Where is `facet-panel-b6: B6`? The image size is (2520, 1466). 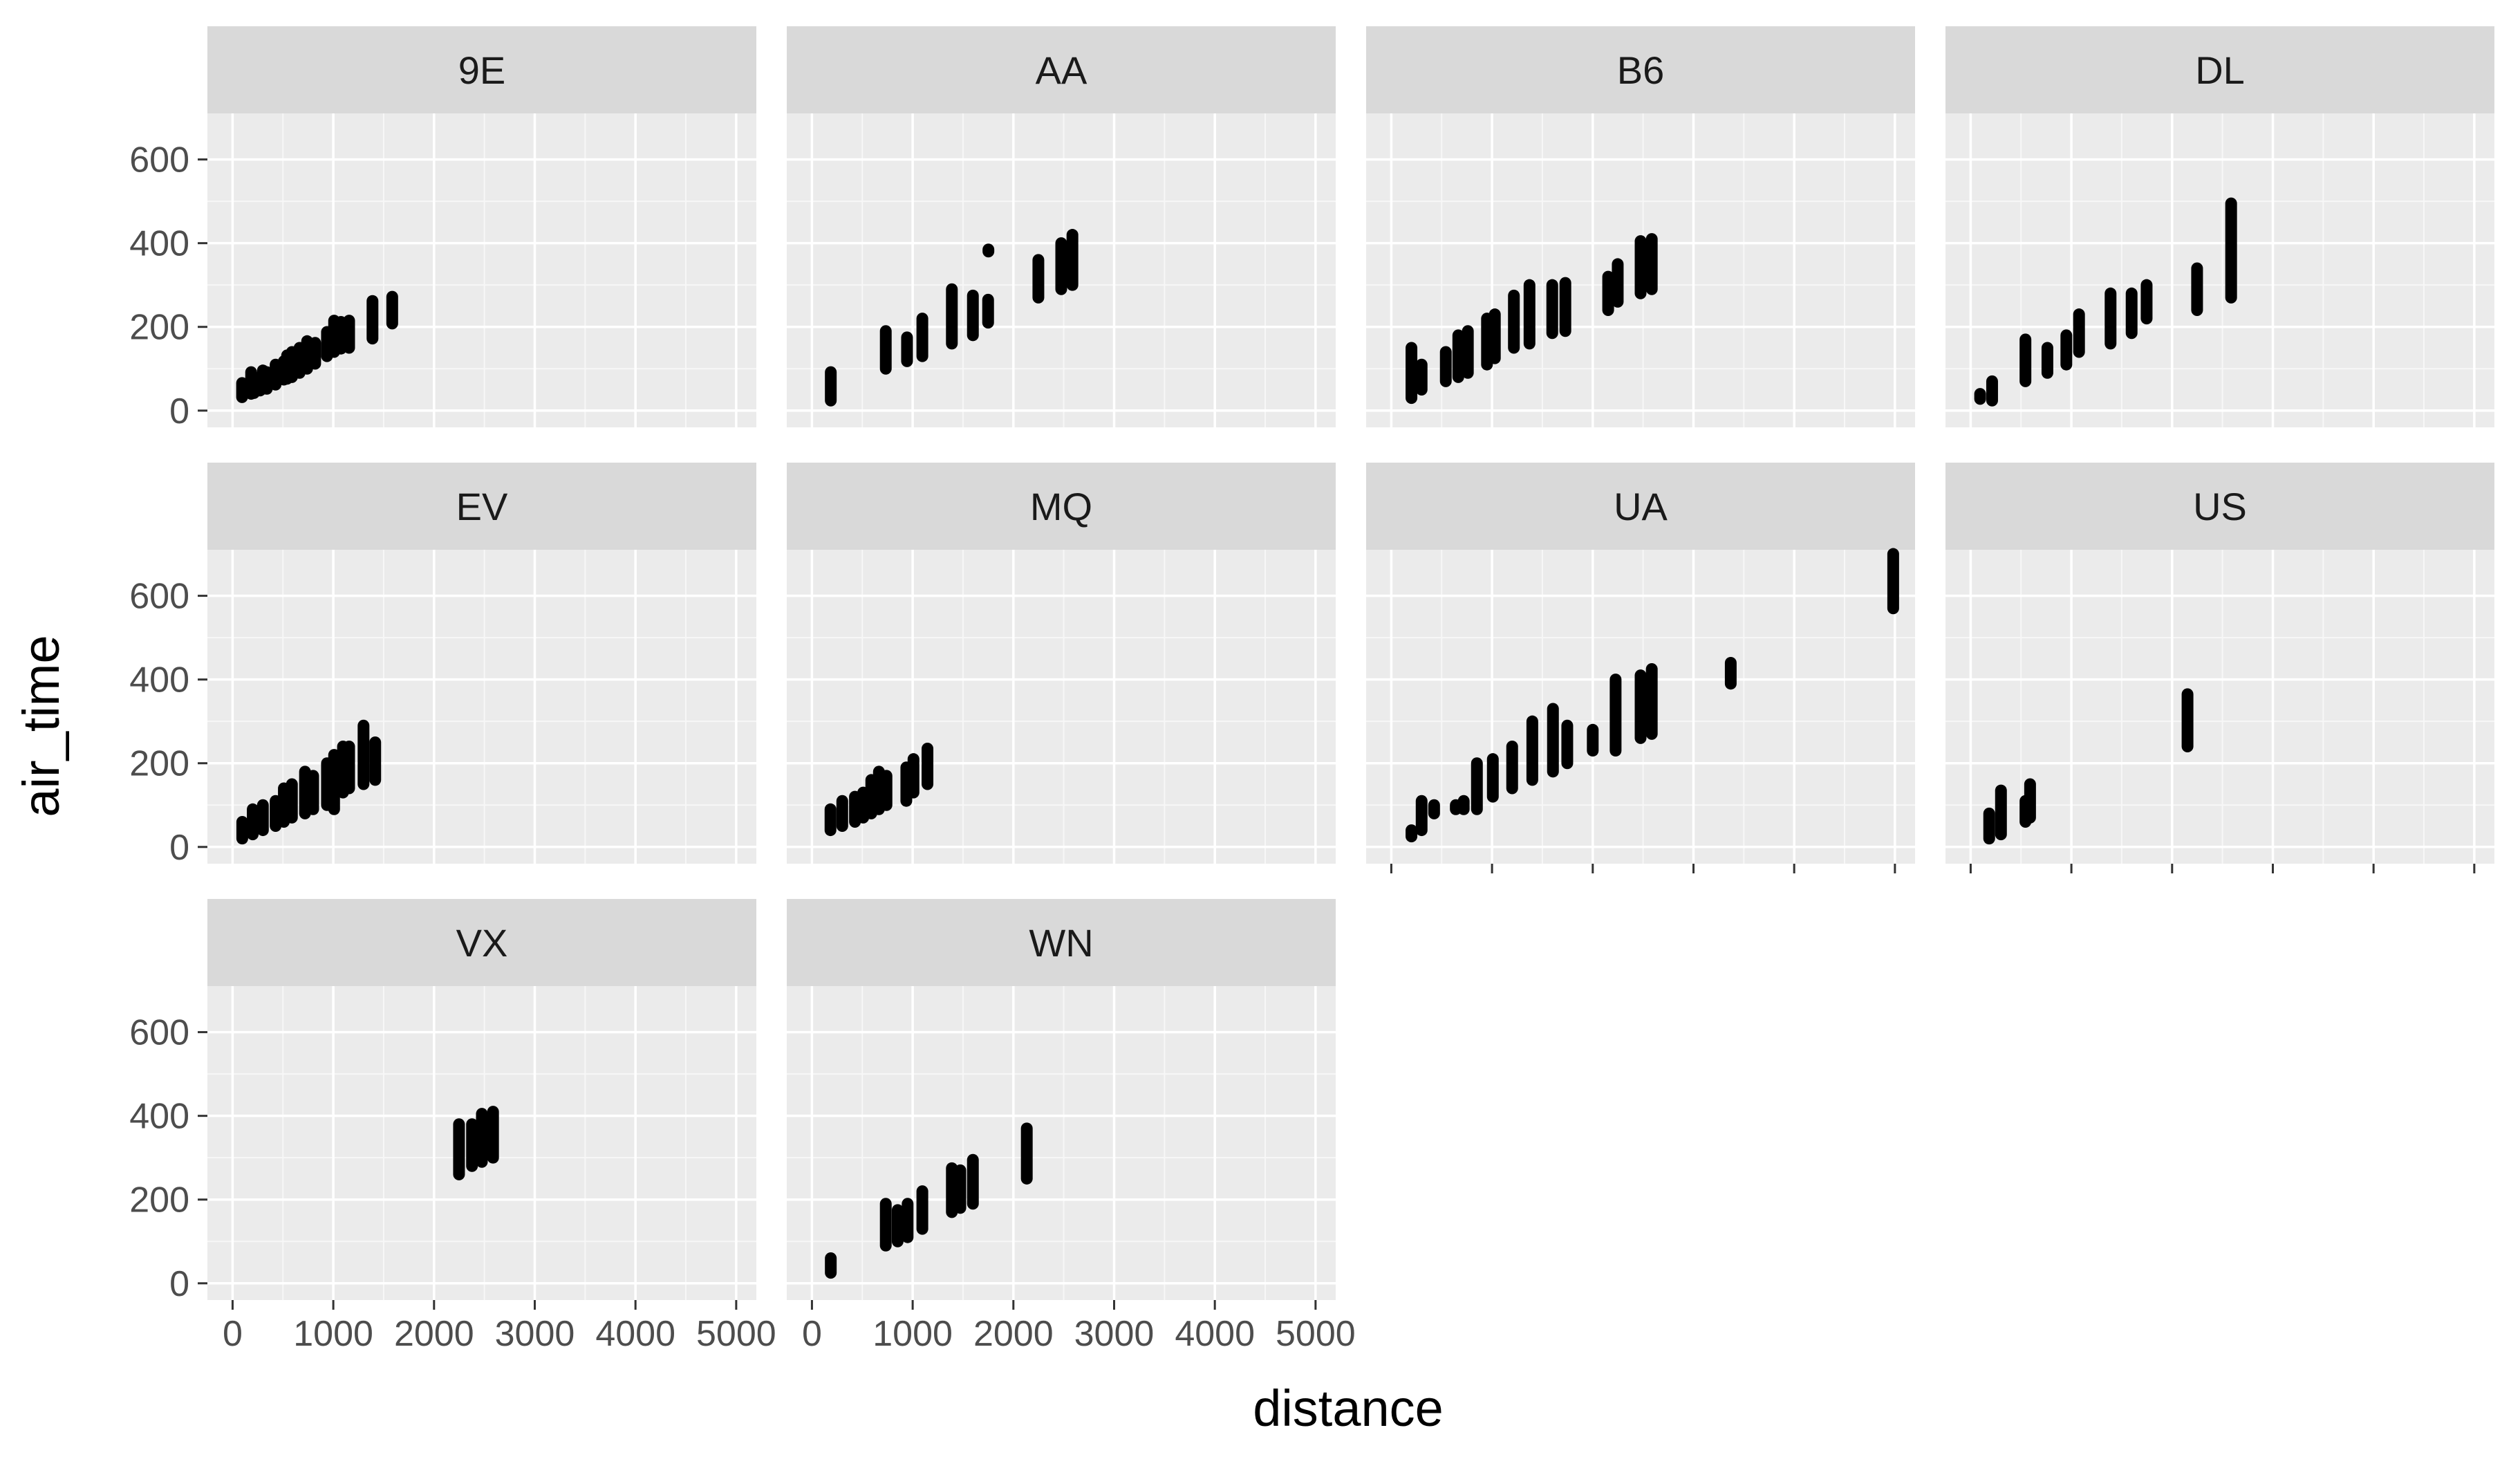
facet-panel-b6: B6 is located at coordinates (1640, 226).